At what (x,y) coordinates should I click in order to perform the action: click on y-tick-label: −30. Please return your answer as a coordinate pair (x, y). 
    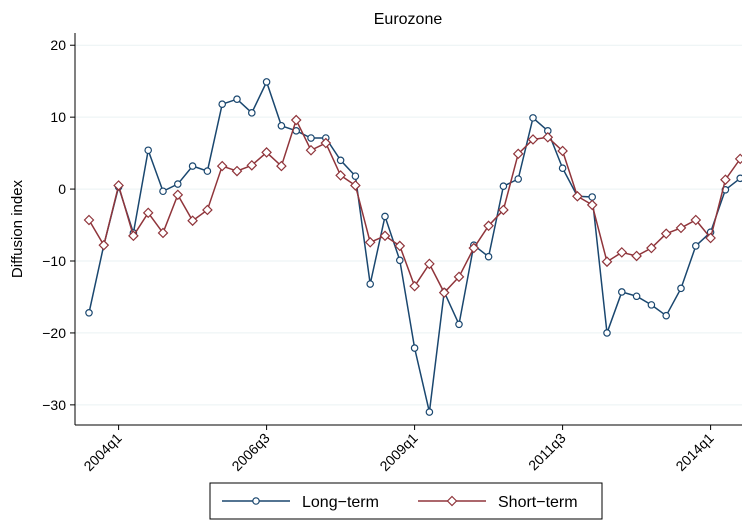
    Looking at the image, I should click on (54, 405).